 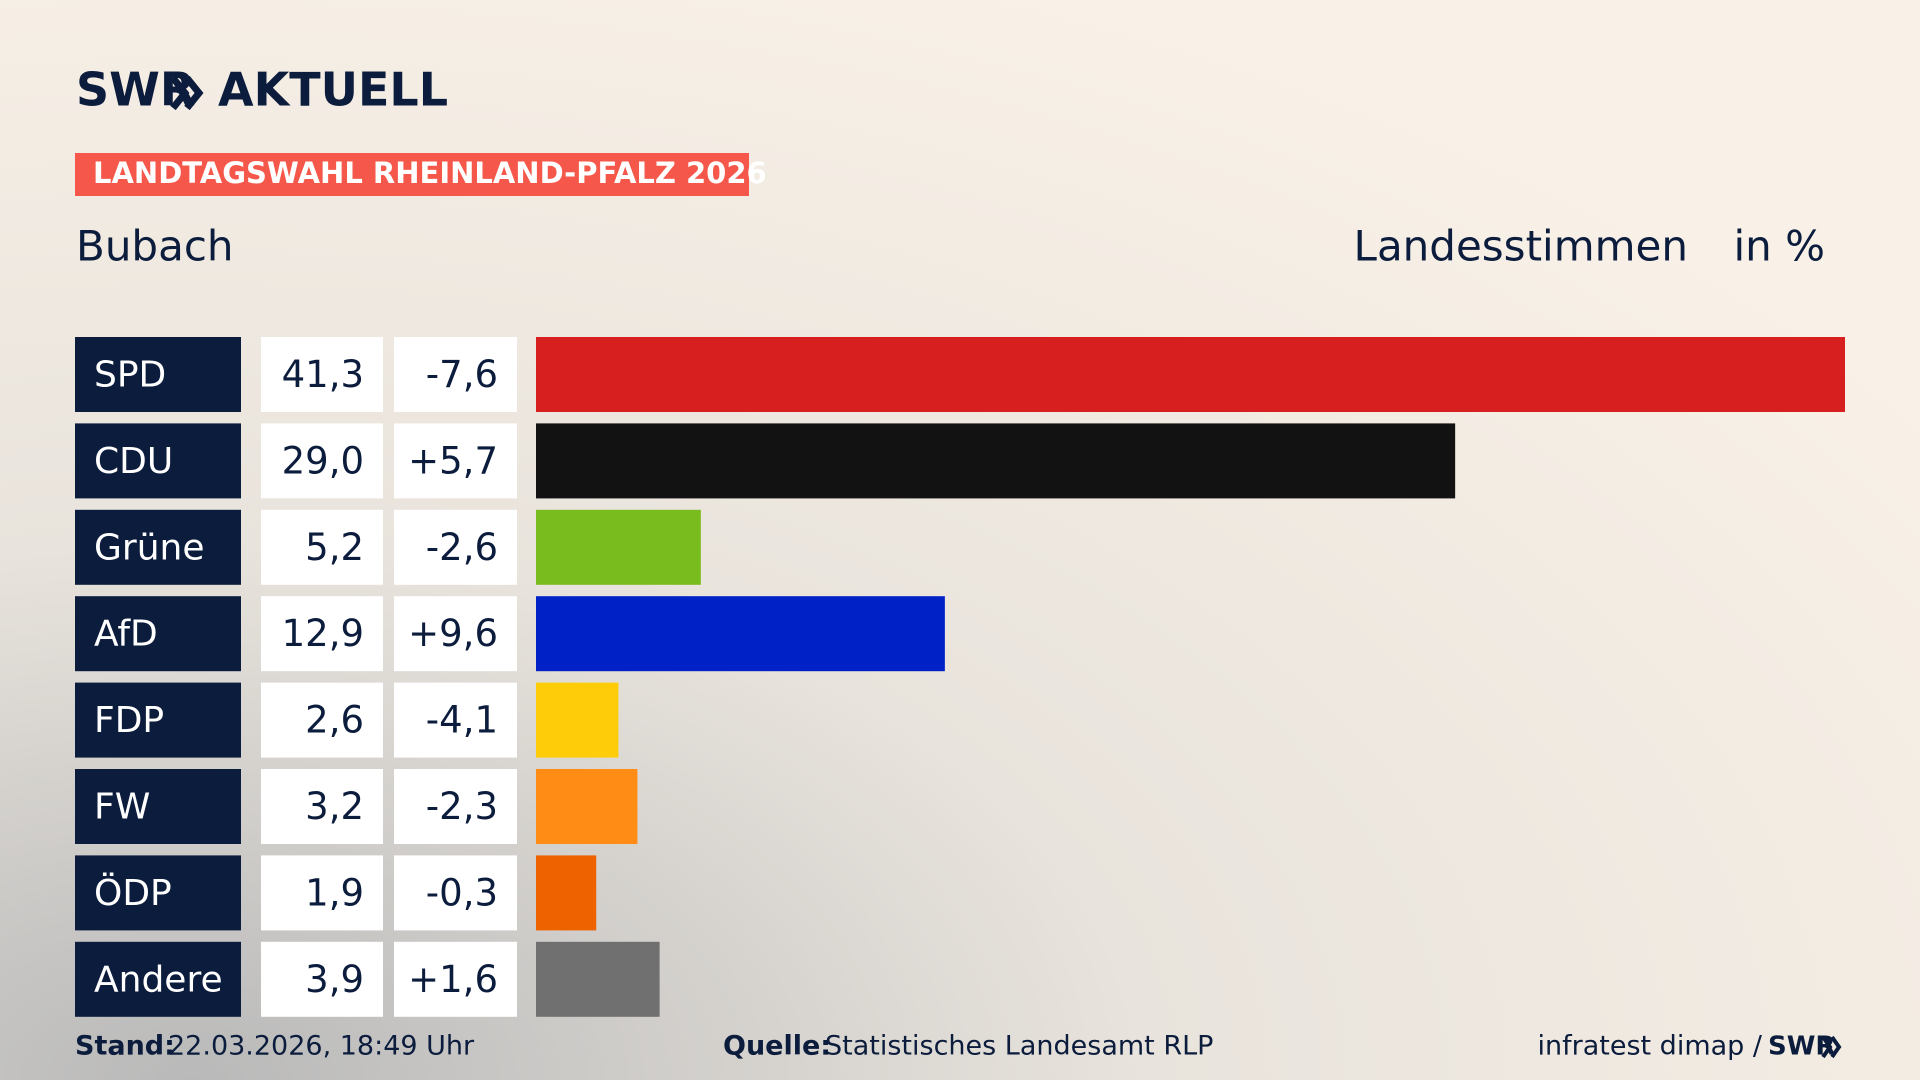 I want to click on title: Bubach, so click(x=155, y=246).